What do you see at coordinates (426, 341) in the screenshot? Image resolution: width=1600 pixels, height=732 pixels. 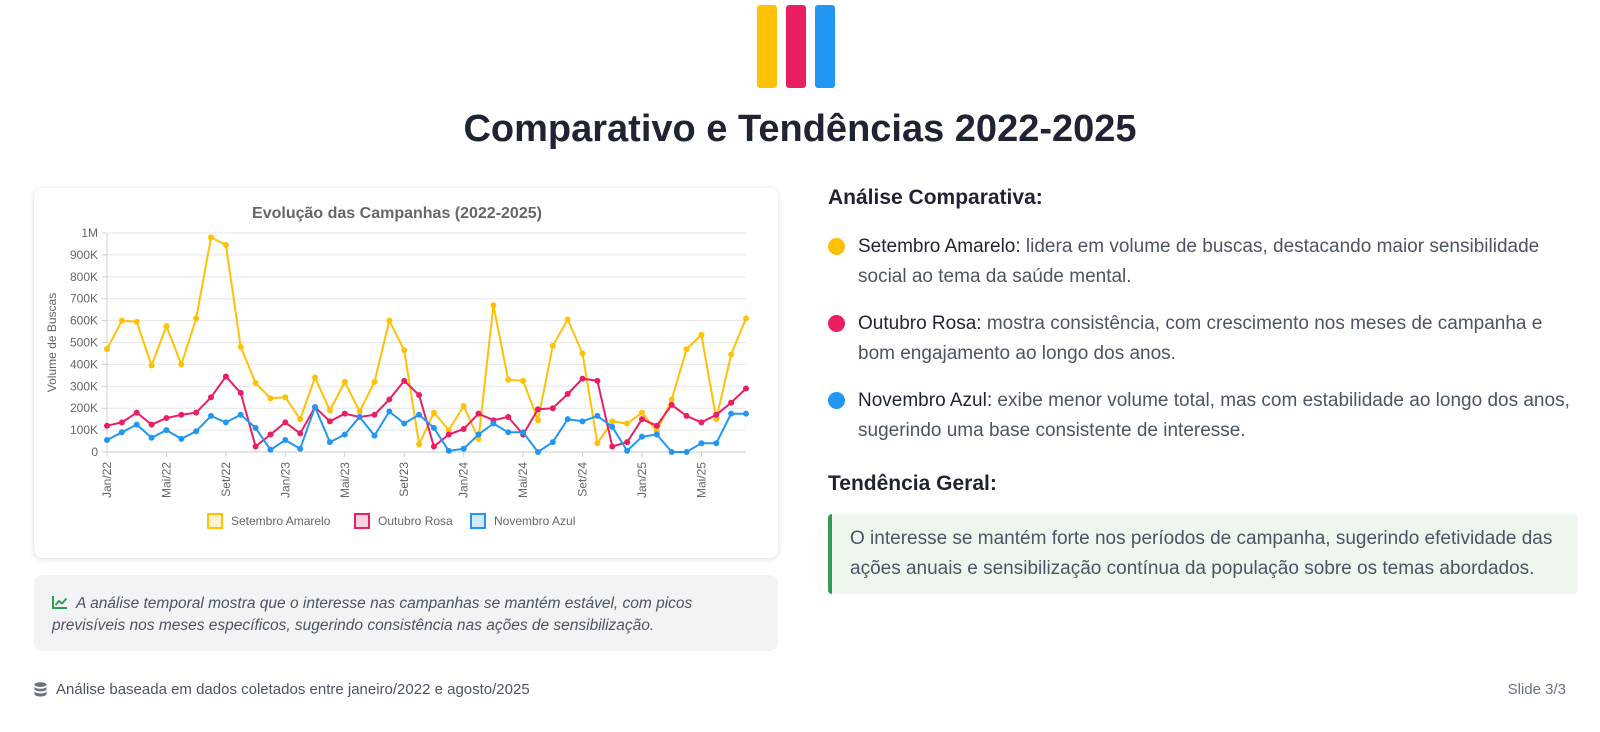 I see `series-line-setembro-amarelo` at bounding box center [426, 341].